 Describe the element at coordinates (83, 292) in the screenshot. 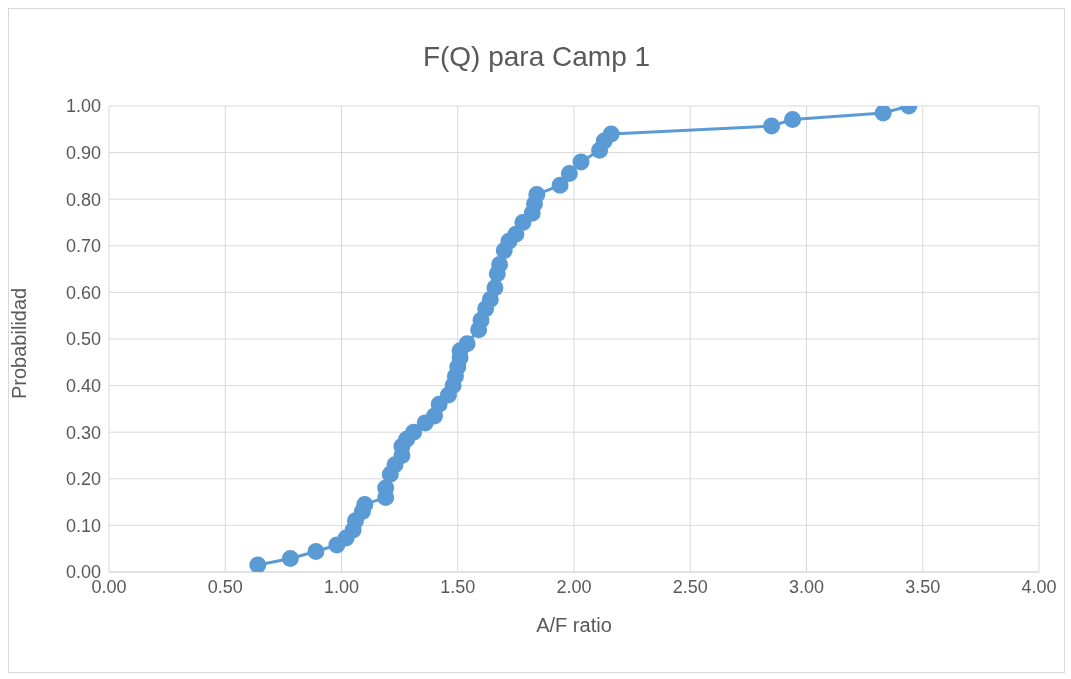

I see `y-tick-label: 0.60` at that location.